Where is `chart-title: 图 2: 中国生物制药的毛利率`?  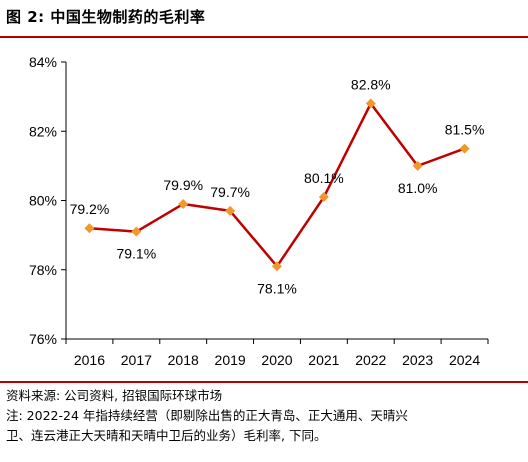
chart-title: 图 2: 中国生物制药的毛利率 is located at coordinates (106, 17).